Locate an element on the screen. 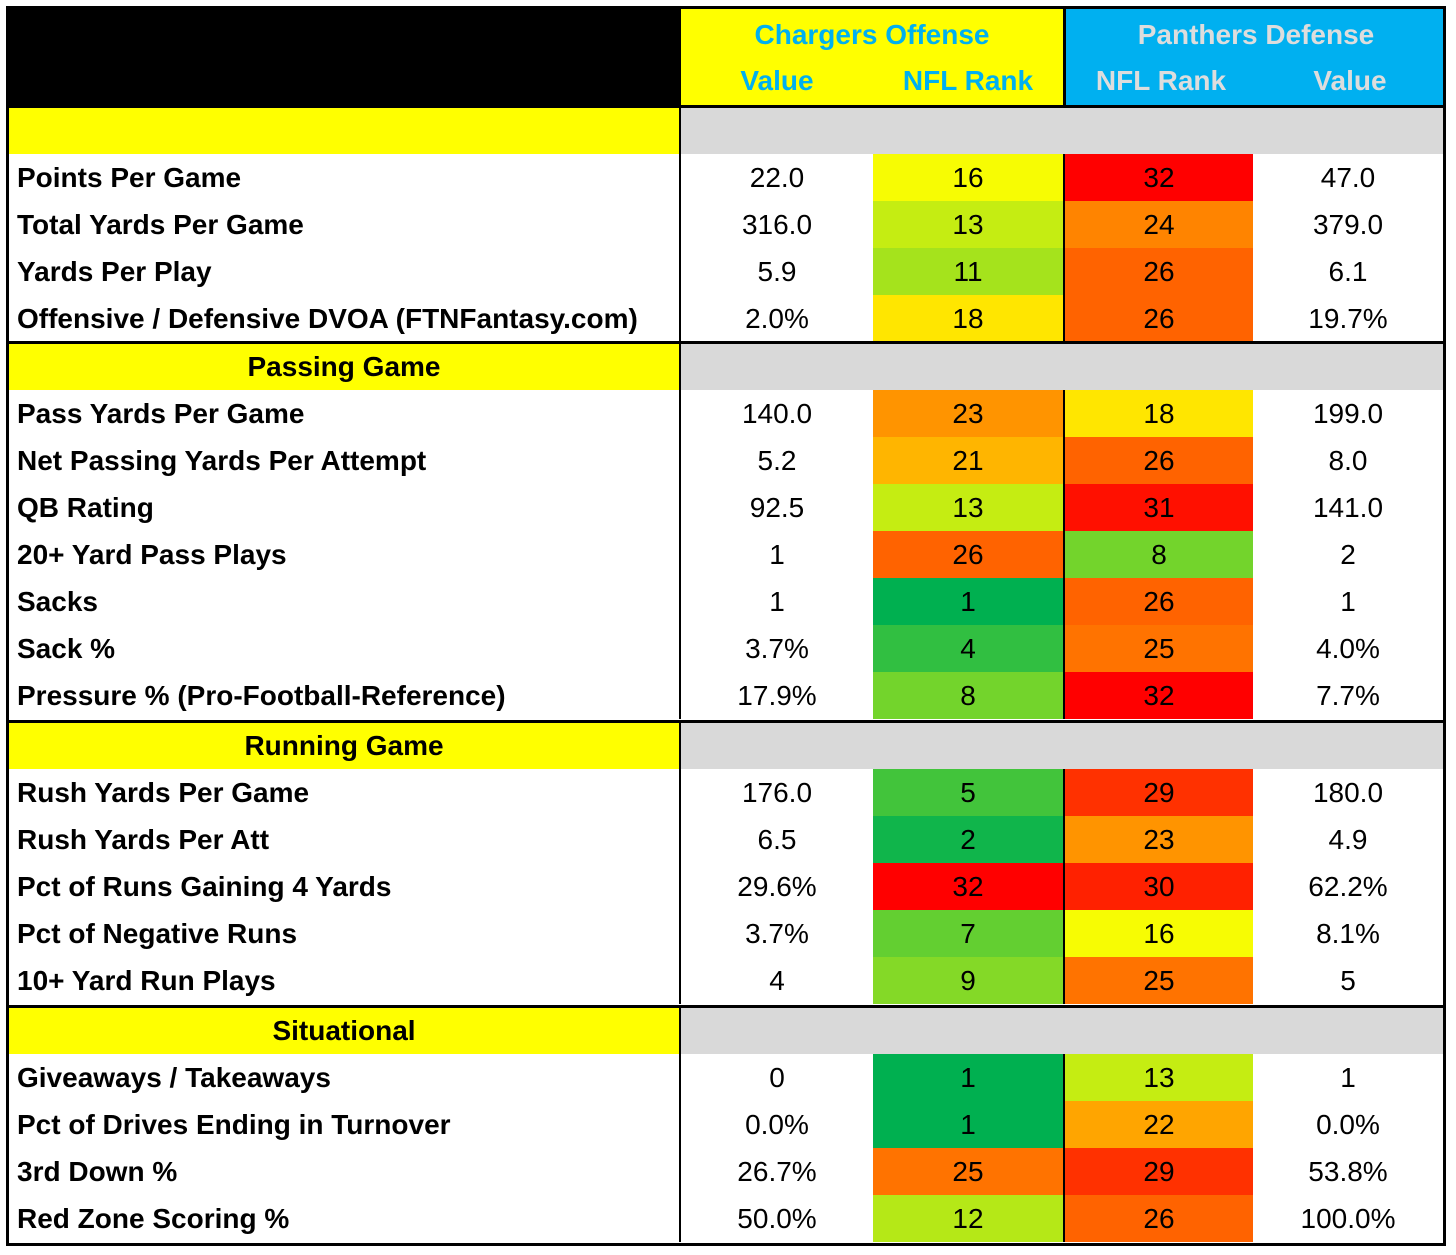  defense-rank: 18 is located at coordinates (1158, 413).